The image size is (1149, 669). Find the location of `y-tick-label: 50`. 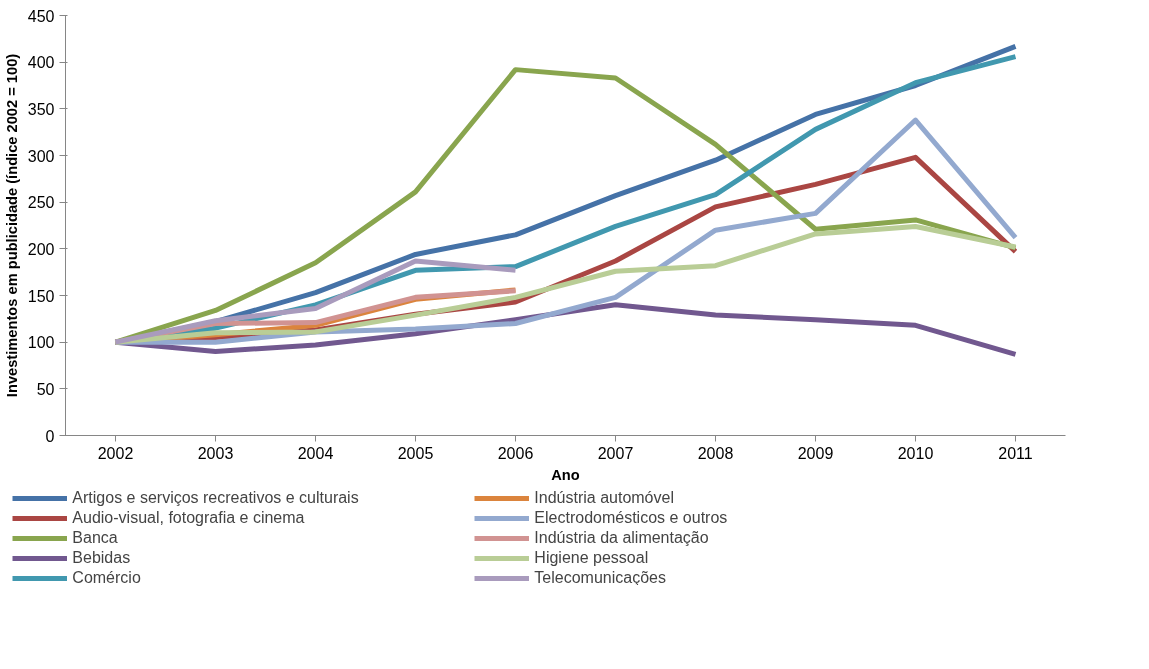

y-tick-label: 50 is located at coordinates (45, 389).